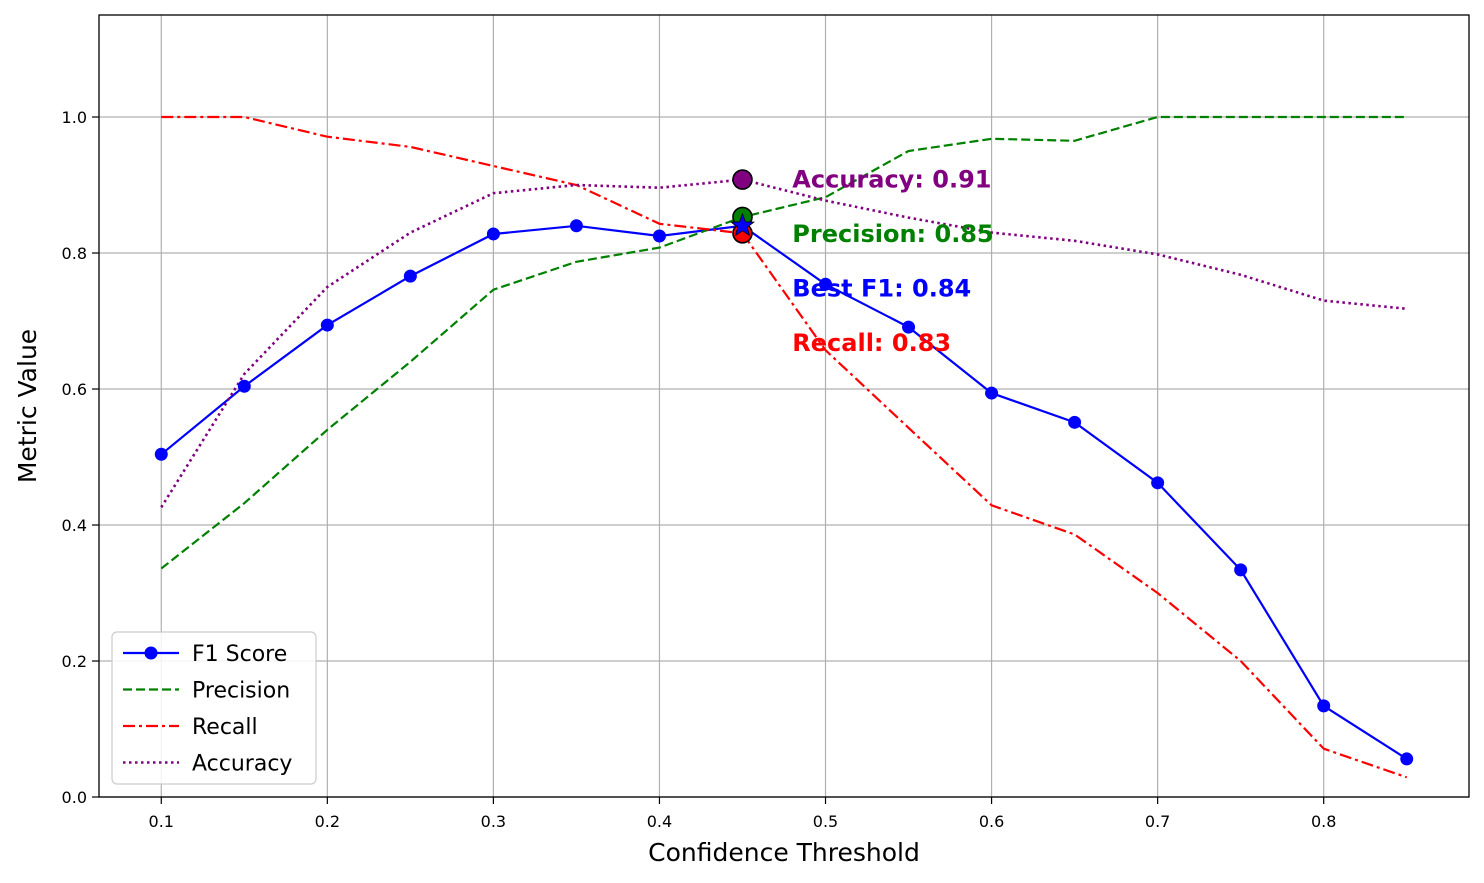 The height and width of the screenshot is (883, 1484). Describe the element at coordinates (742, 179) in the screenshot. I see `best-marker-accuracy` at that location.